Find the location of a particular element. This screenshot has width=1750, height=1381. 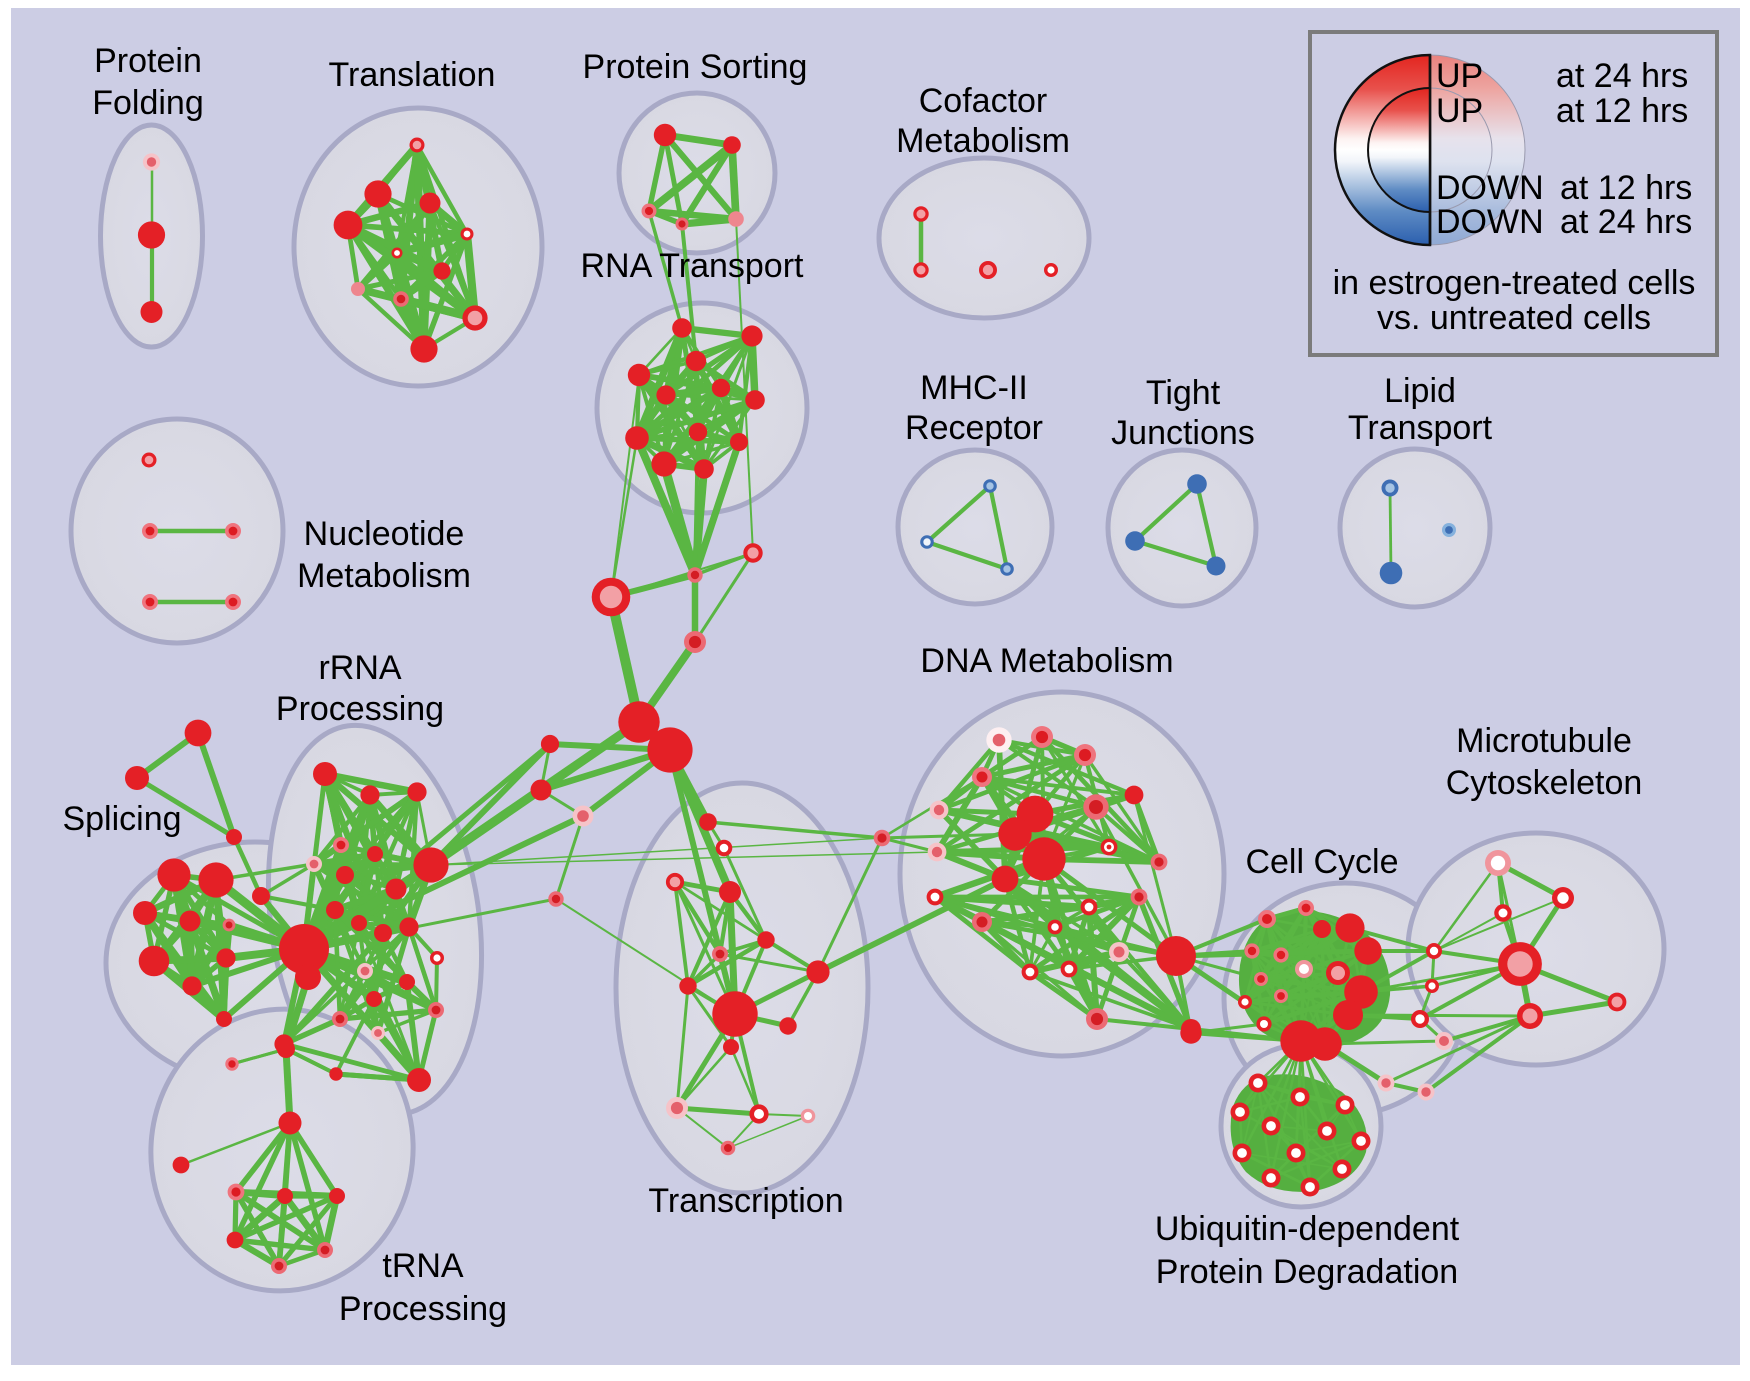

svg-text: Protein Degradation is located at coordinates (1307, 1272).